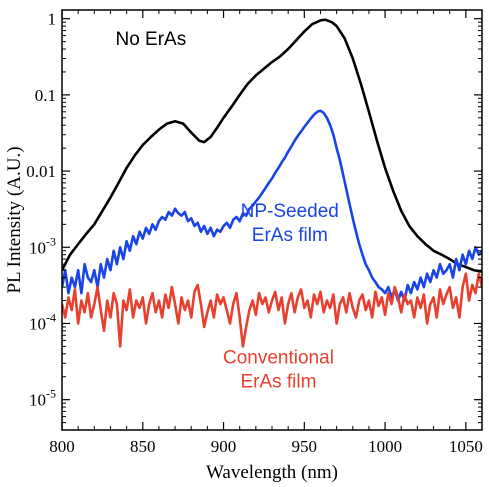 Image resolution: width=489 pixels, height=487 pixels. What do you see at coordinates (143, 446) in the screenshot?
I see `x-tick-label: 850` at bounding box center [143, 446].